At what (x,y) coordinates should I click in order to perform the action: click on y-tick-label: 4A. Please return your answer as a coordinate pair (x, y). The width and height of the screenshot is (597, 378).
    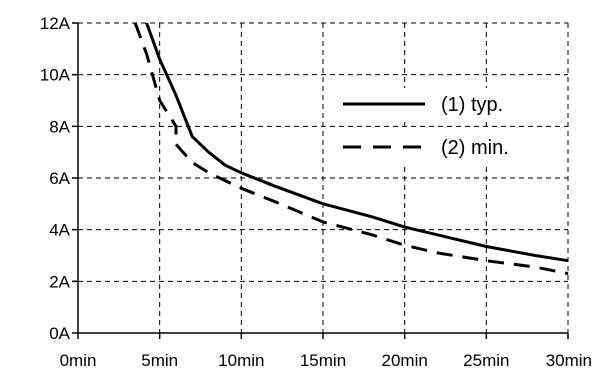
    Looking at the image, I should click on (59, 230).